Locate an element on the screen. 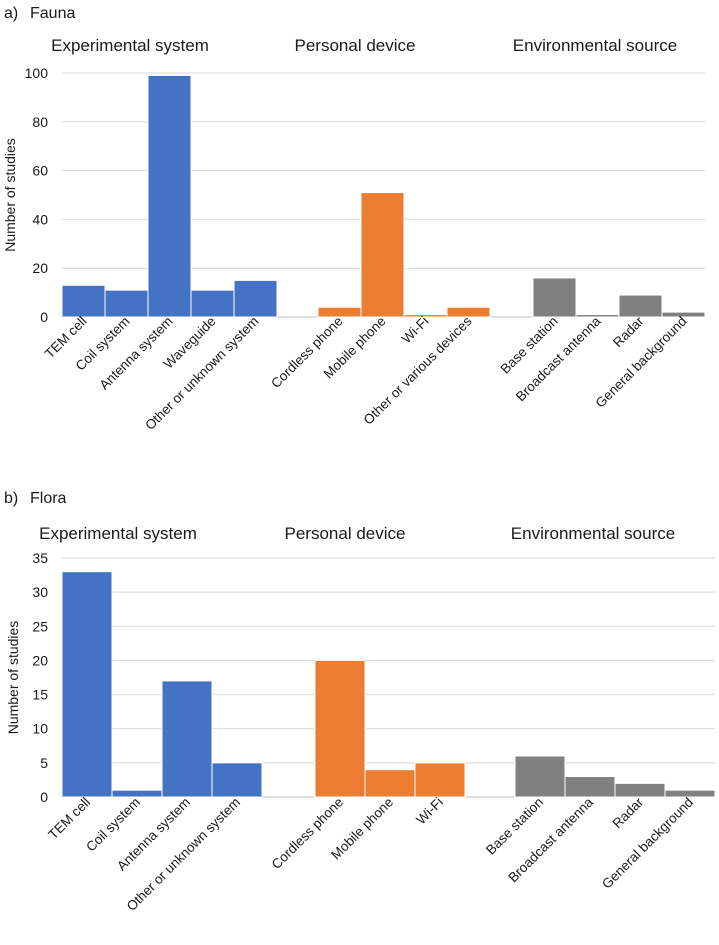 The height and width of the screenshot is (945, 719). y-tick-label: 30 is located at coordinates (40, 592).